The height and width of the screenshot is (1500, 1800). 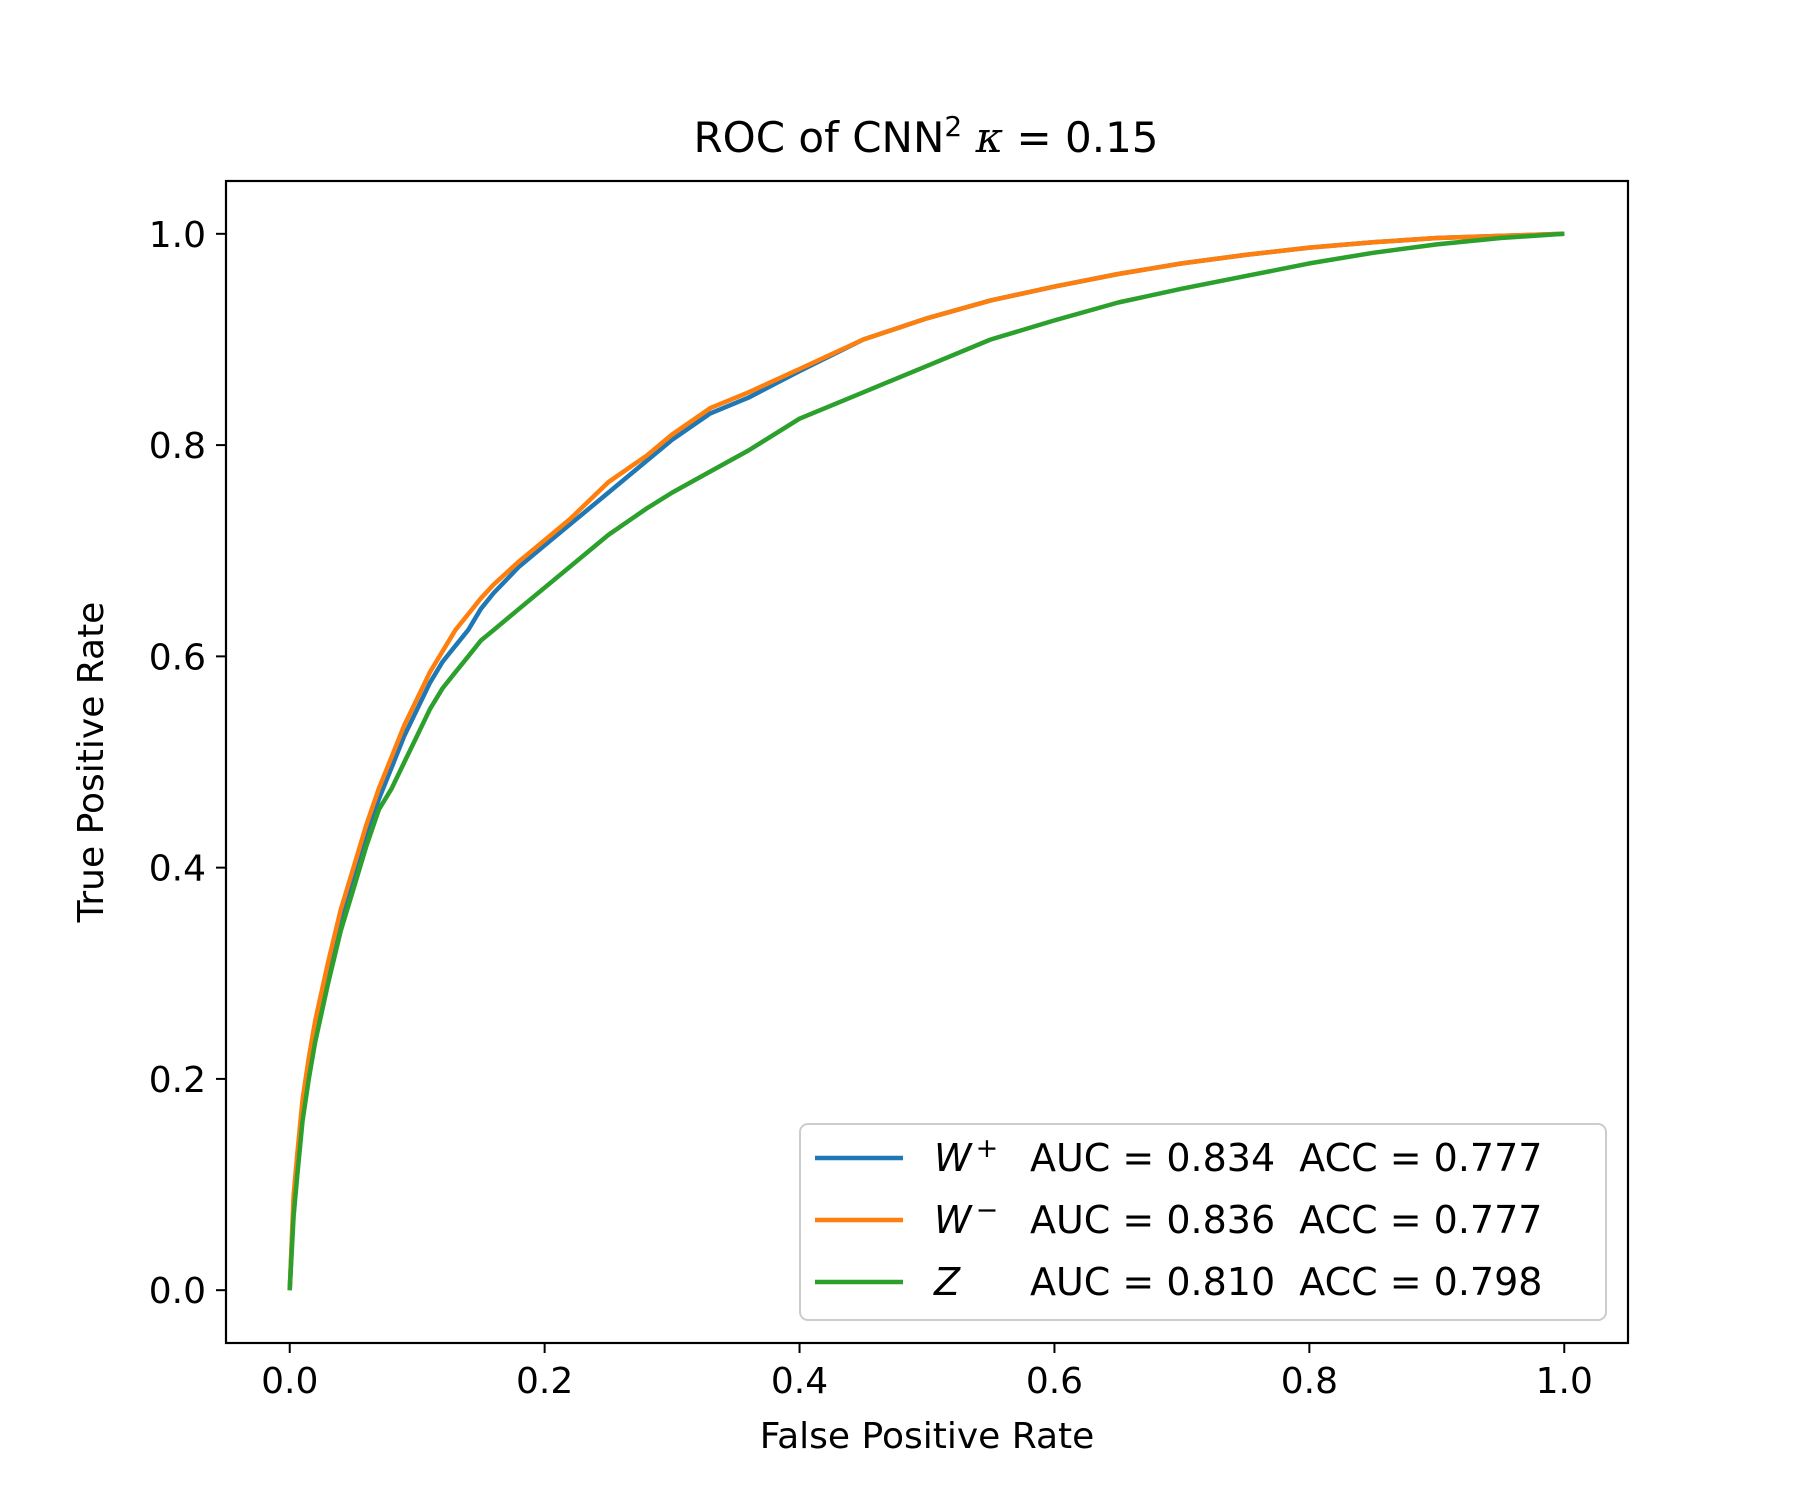 I want to click on x-tick-label: 1.0, so click(x=1564, y=1381).